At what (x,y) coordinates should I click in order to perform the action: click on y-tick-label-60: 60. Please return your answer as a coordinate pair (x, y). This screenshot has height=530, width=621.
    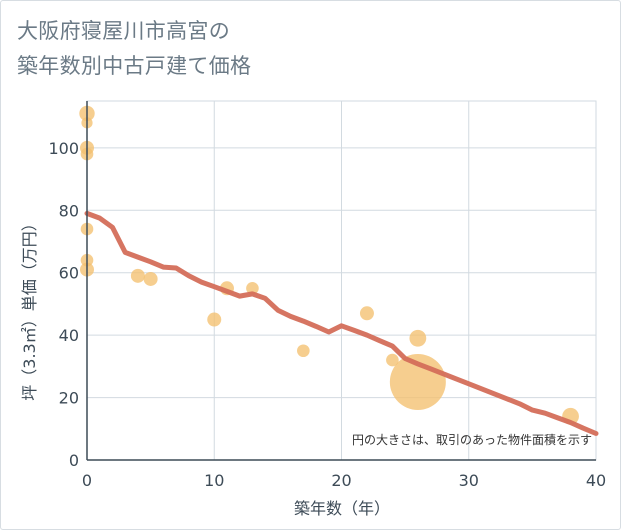
    Looking at the image, I should click on (69, 273).